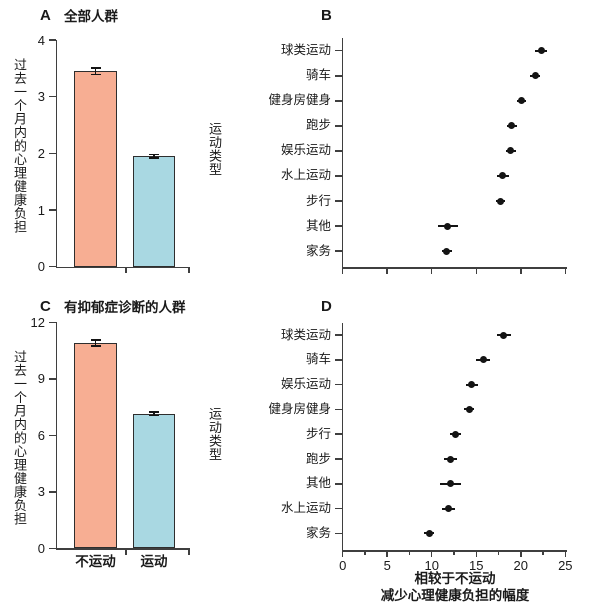 This screenshot has width=600, height=611. What do you see at coordinates (387, 565) in the screenshot?
I see `x-tick-label: 5` at bounding box center [387, 565].